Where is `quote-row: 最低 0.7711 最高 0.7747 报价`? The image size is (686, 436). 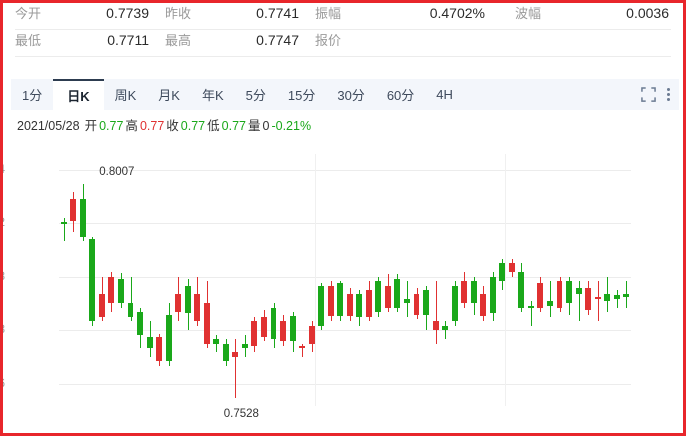 quote-row: 最低 0.7711 最高 0.7747 报价 is located at coordinates (343, 43).